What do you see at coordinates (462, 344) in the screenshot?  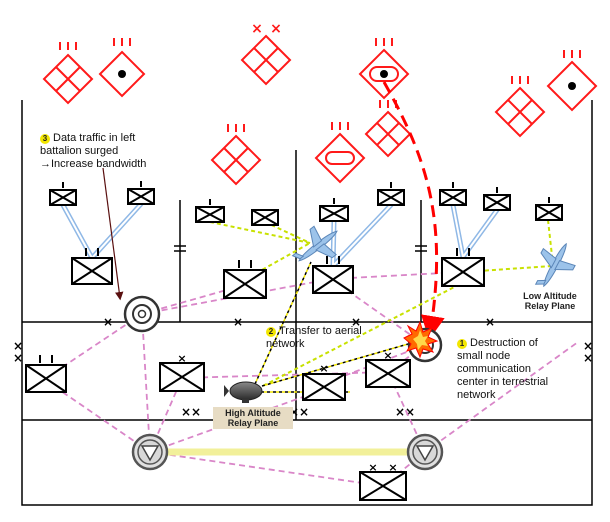 I see `step-1-badge: 1` at bounding box center [462, 344].